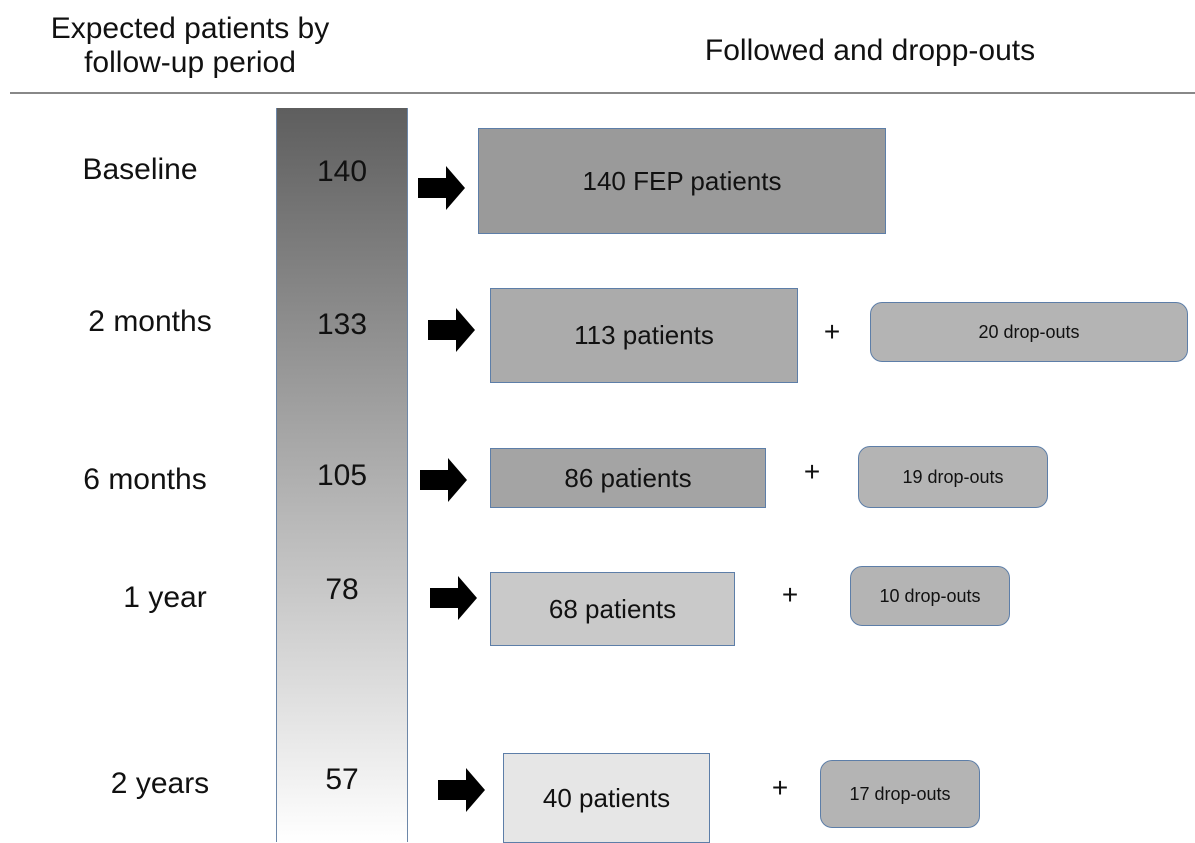 The width and height of the screenshot is (1195, 843). I want to click on period-label: 2 years, so click(160, 783).